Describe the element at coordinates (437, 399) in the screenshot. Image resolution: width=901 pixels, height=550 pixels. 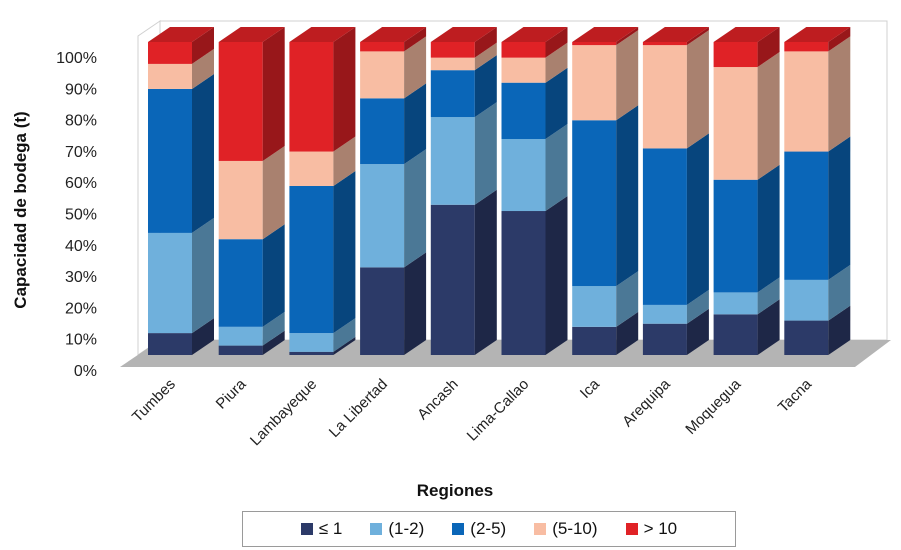
I see `x-category-label: Ancash` at that location.